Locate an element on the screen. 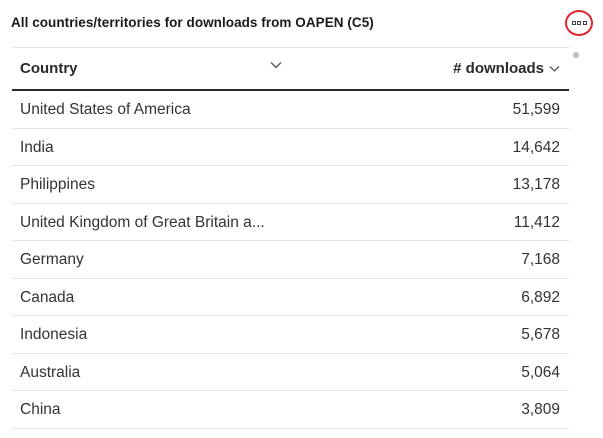  country-cell: United States of America is located at coordinates (105, 109).